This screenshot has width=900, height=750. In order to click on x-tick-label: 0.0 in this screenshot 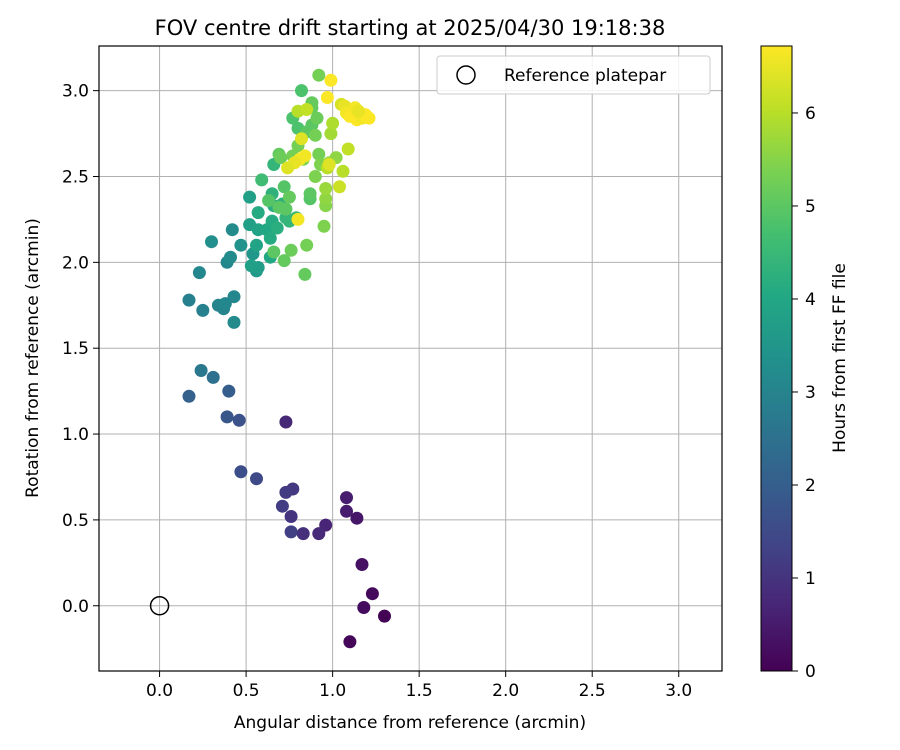, I will do `click(159, 691)`.